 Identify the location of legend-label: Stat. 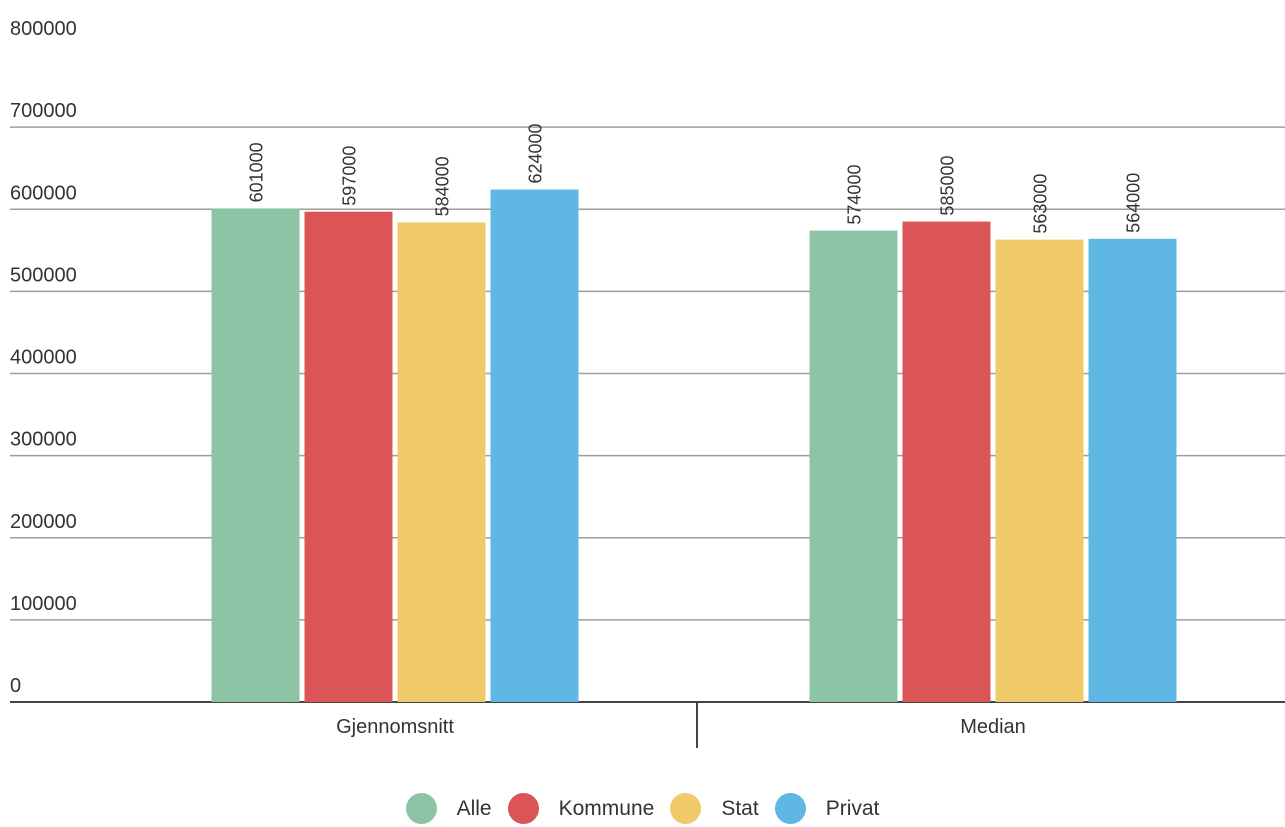
(740, 808).